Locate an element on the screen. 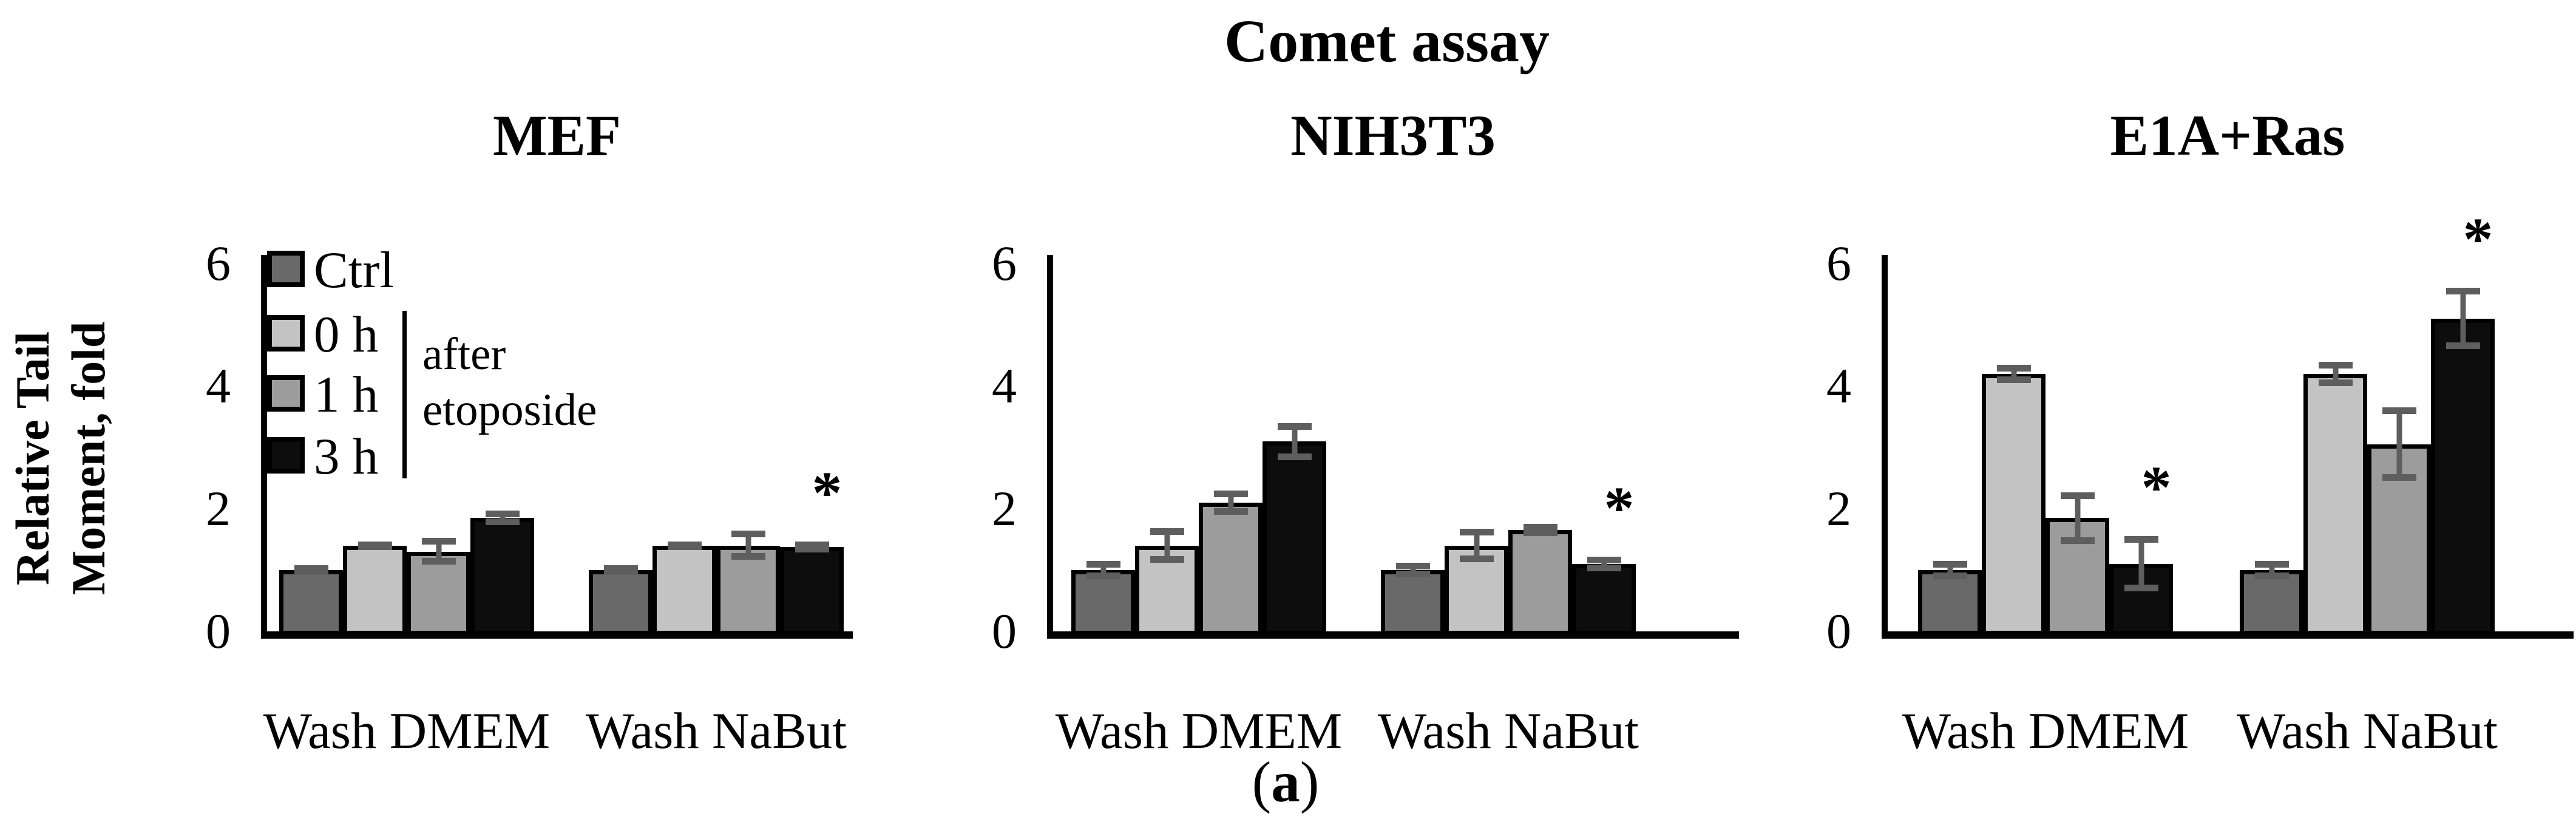  bar-nih3t3-nabut-3h is located at coordinates (1604, 600).